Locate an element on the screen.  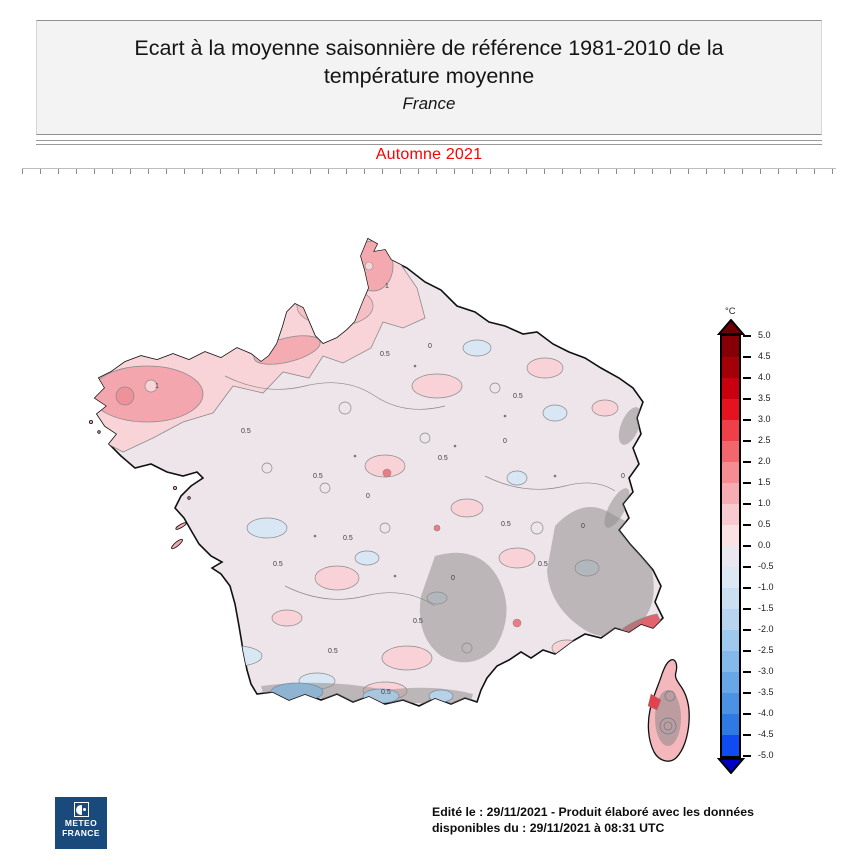
colorbar-tick-label: 3.5 is located at coordinates (764, 398).